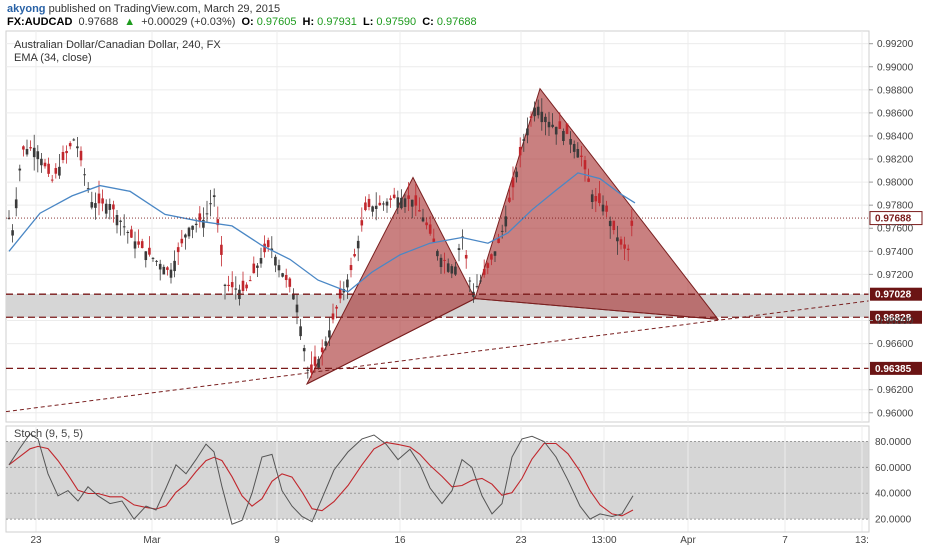 The image size is (932, 550). What do you see at coordinates (895, 275) in the screenshot?
I see `price-tick-label: 0.97200` at bounding box center [895, 275].